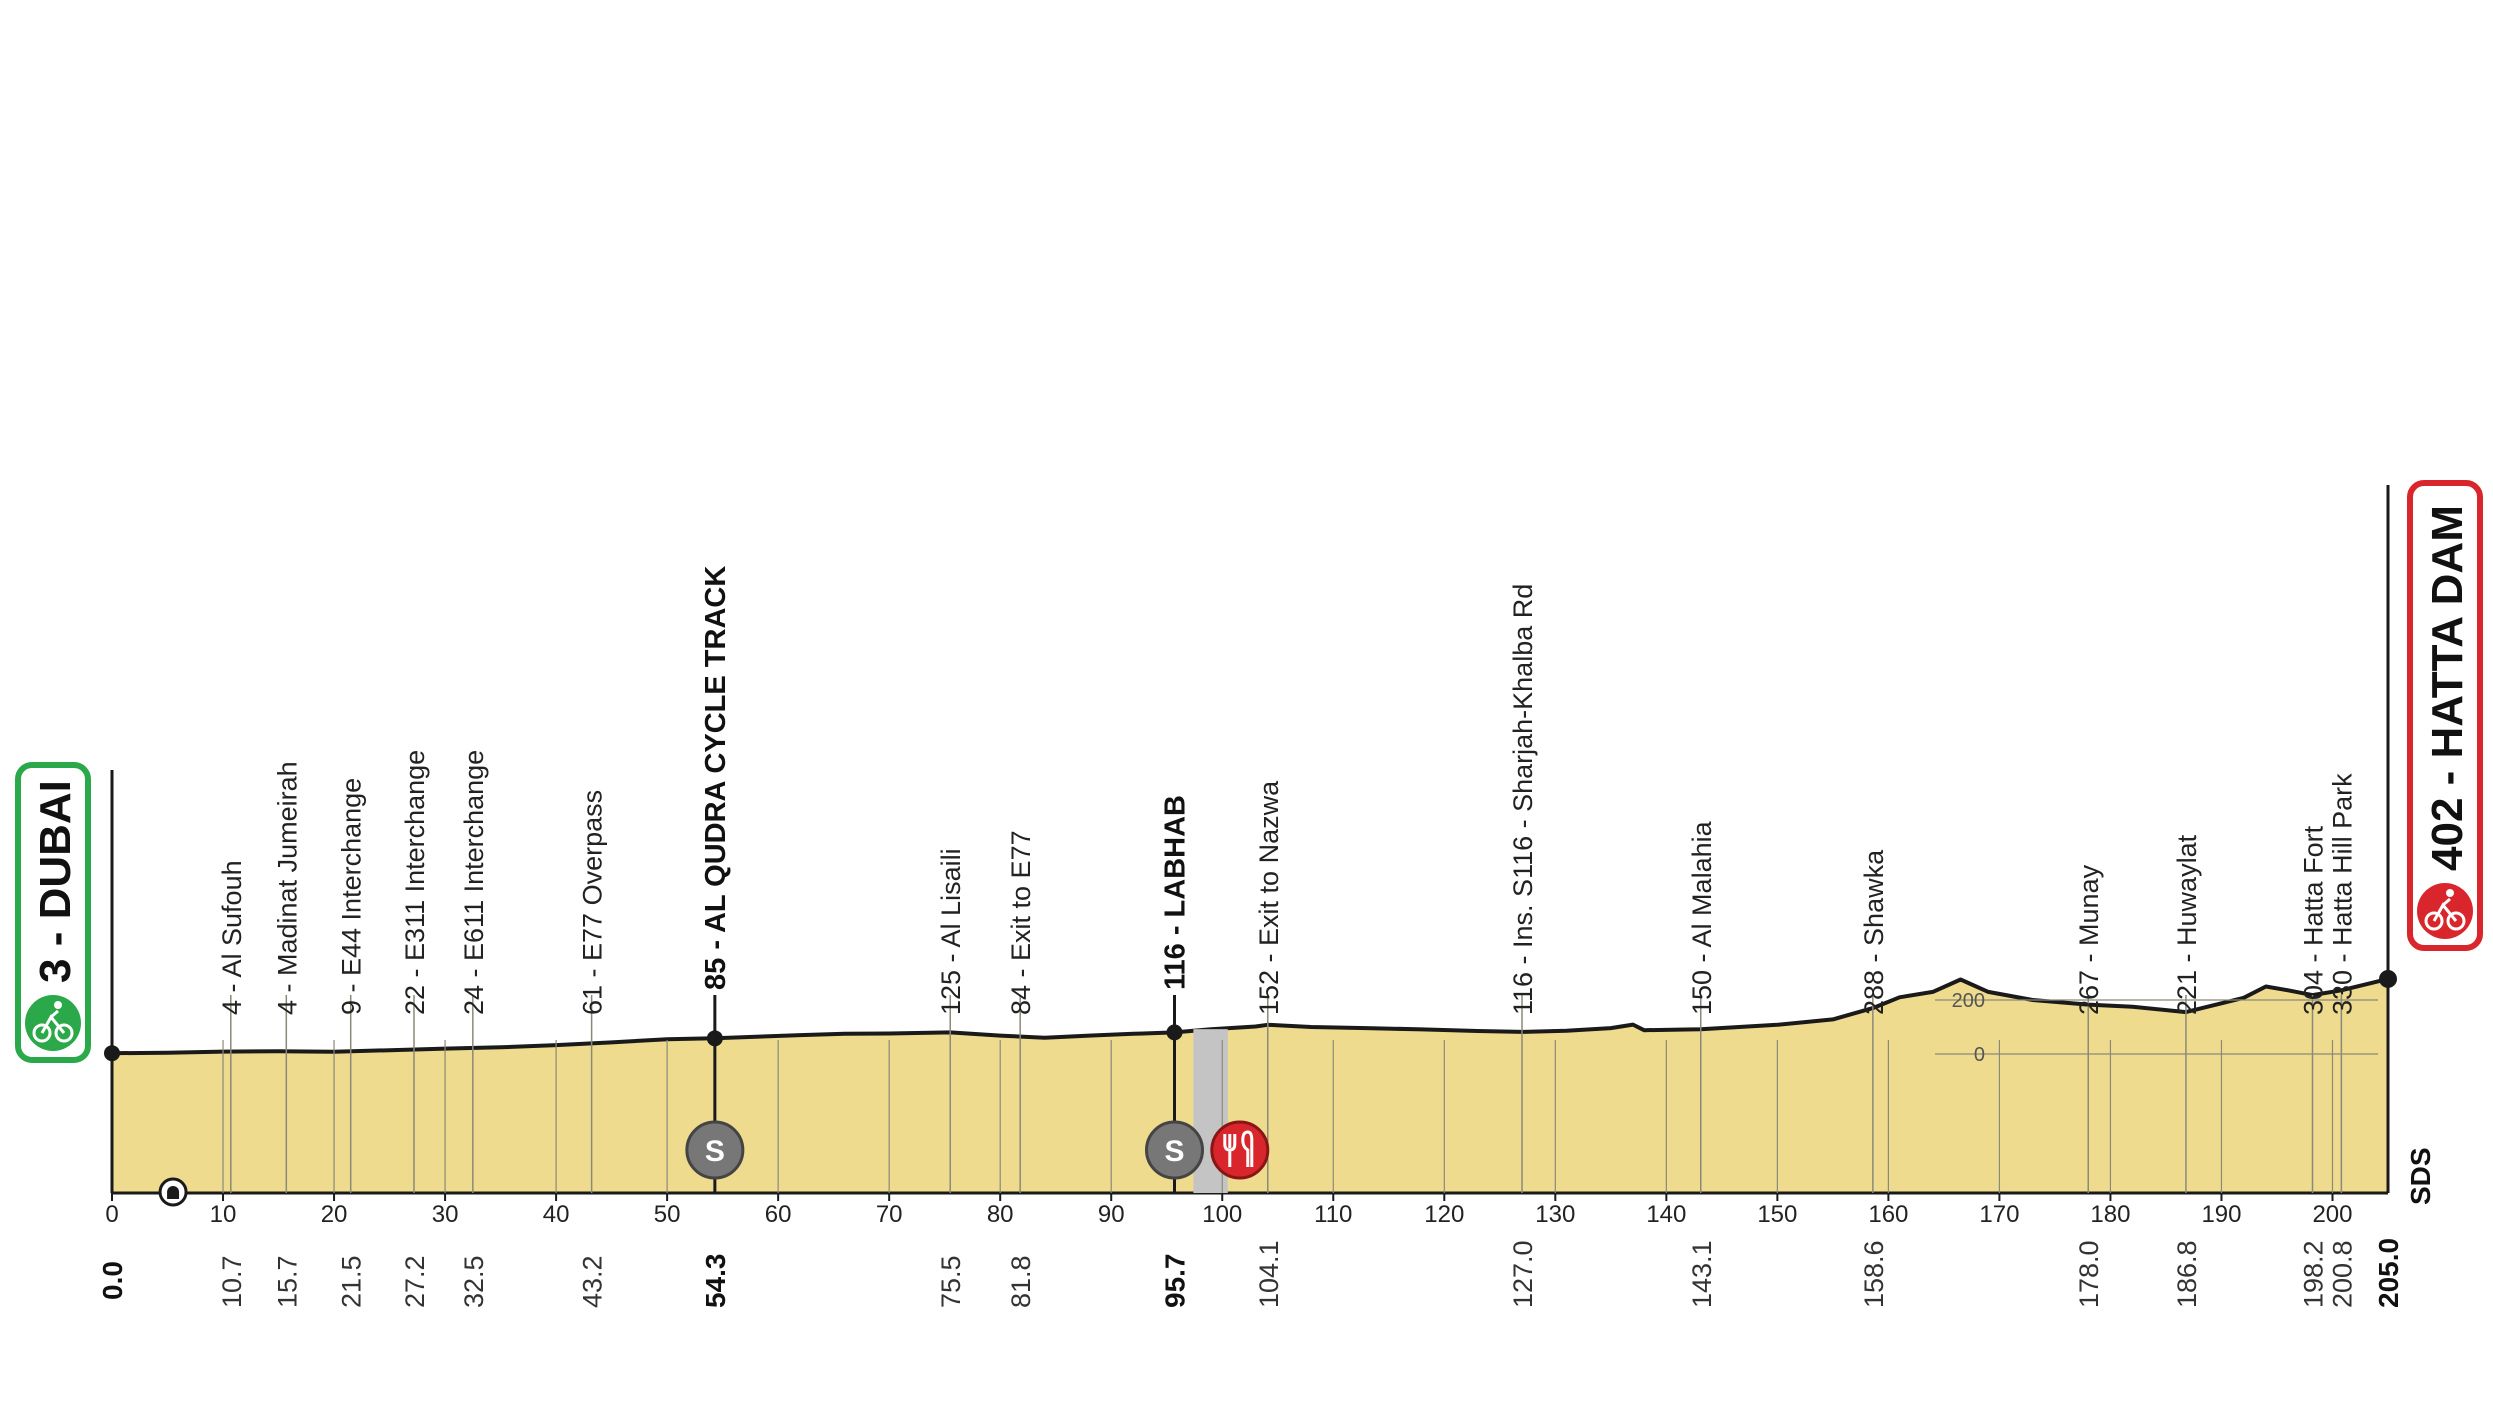  Describe the element at coordinates (593, 1281) in the screenshot. I see `waypoint-distance-label: 43.2` at that location.